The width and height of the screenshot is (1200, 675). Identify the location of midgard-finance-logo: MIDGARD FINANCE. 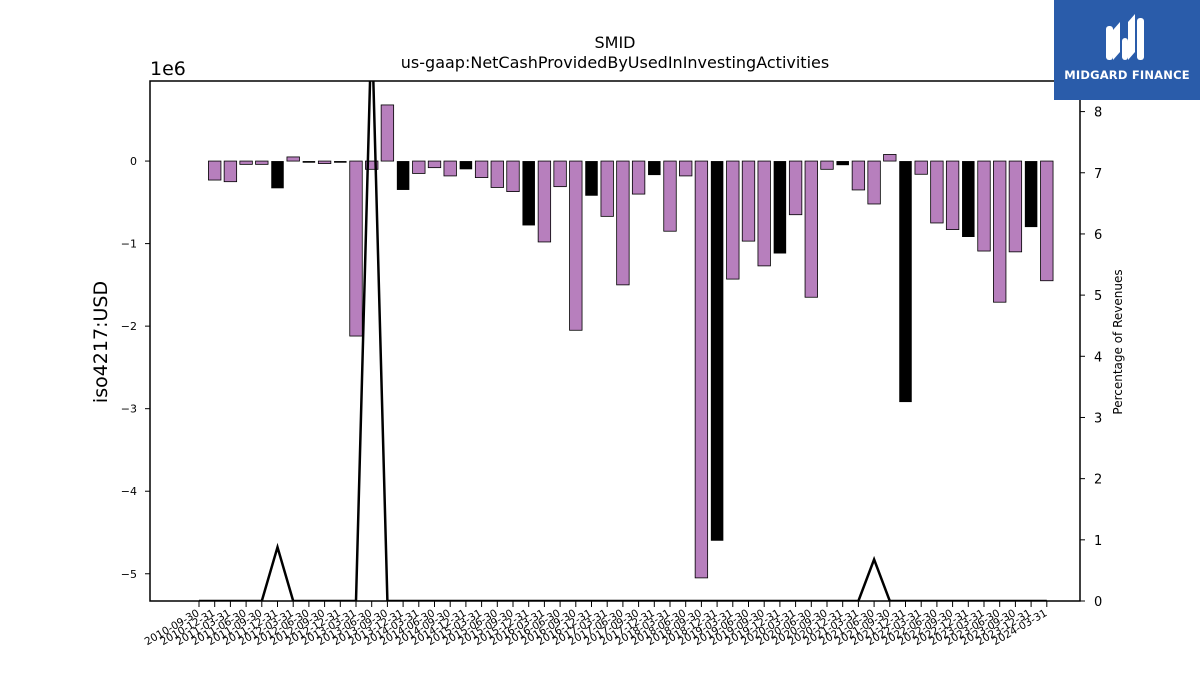
(1127, 50).